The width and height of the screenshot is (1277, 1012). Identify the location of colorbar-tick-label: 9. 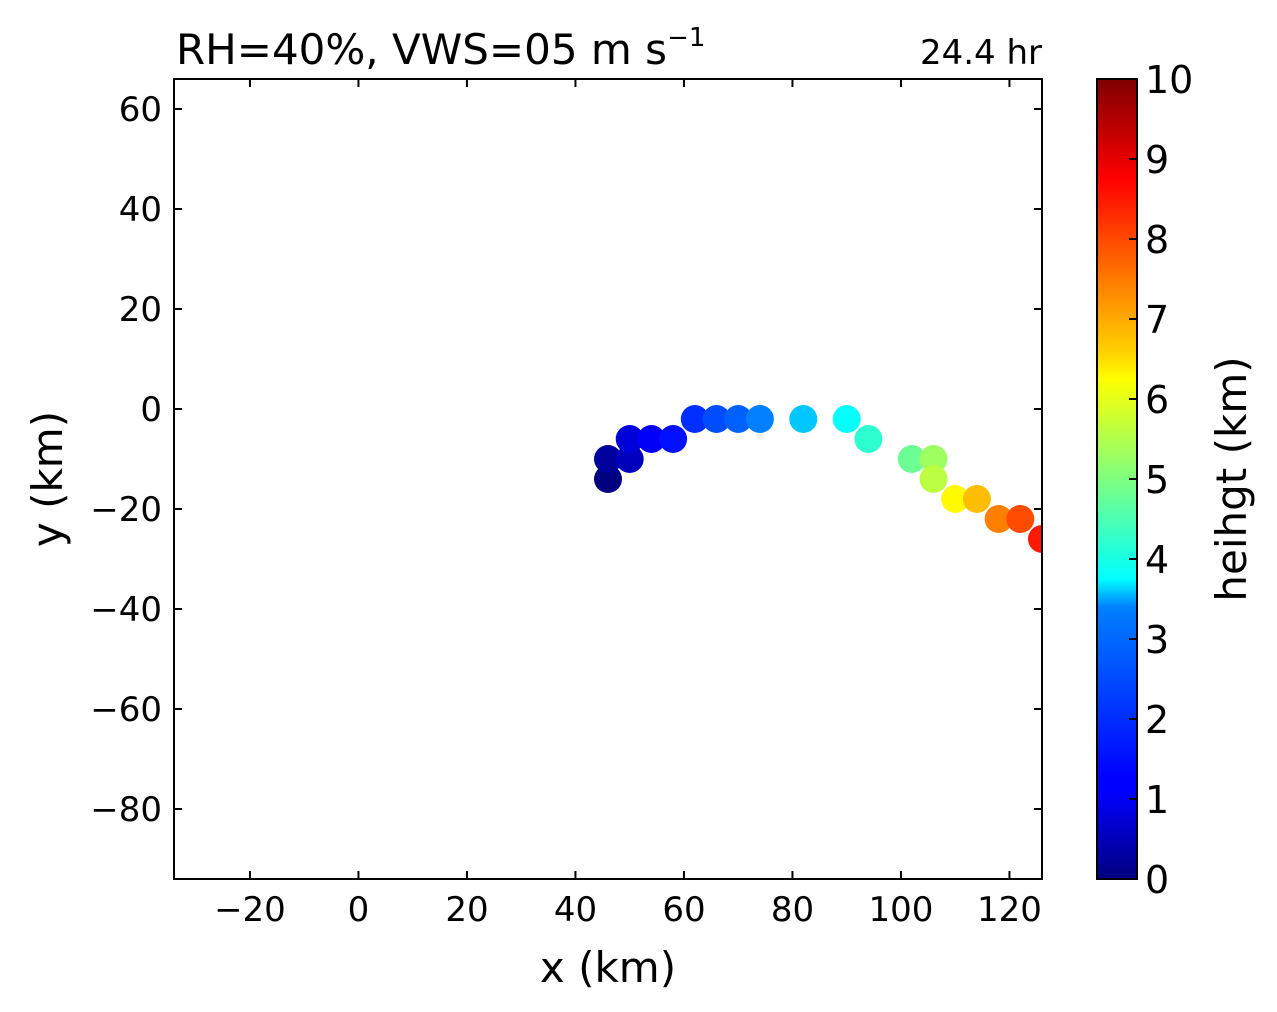
(1157, 160).